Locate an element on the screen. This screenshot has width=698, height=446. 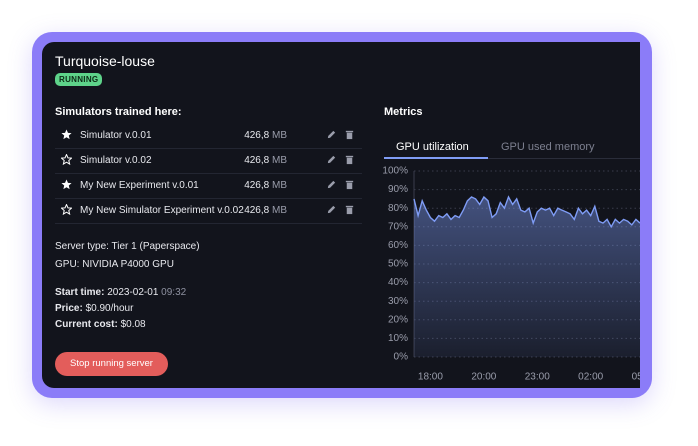
detail-line: Server type: Tier 1 (Paperspace) is located at coordinates (127, 246).